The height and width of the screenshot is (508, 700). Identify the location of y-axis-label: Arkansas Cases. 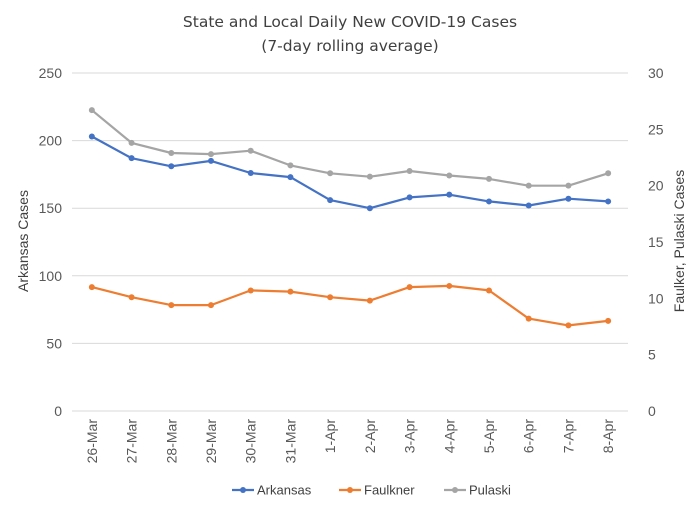
(23, 241).